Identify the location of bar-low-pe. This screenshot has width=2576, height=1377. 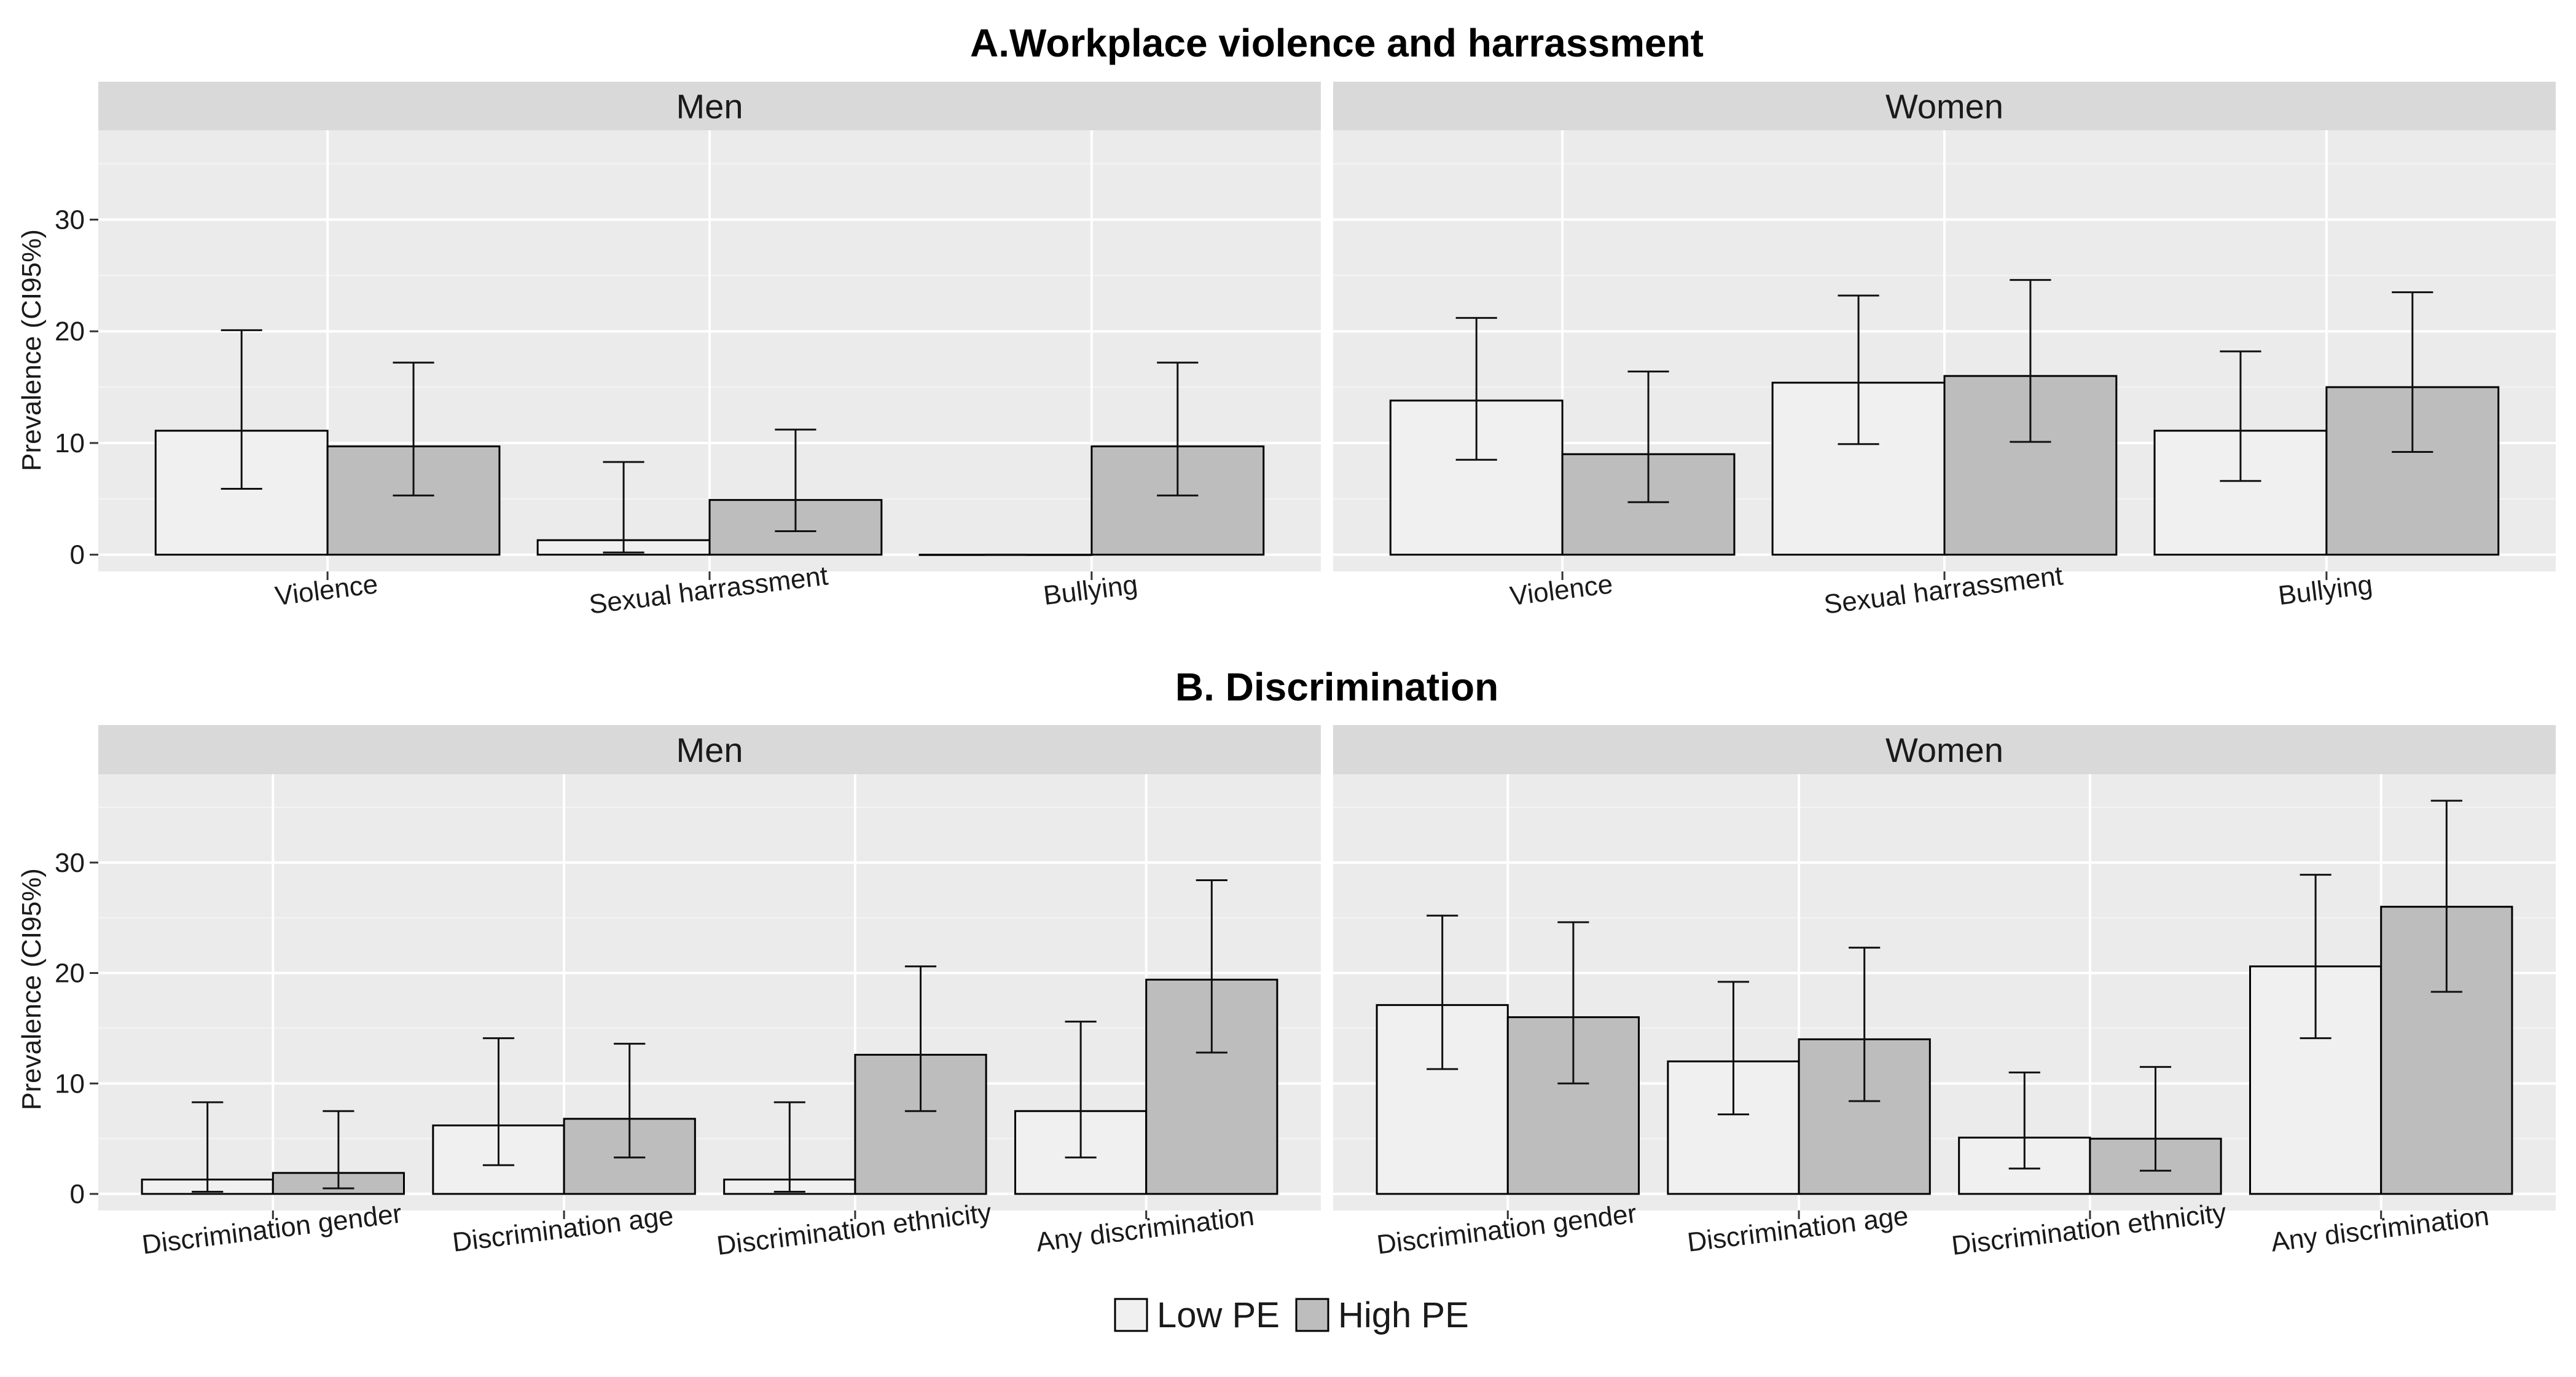
(1858, 469).